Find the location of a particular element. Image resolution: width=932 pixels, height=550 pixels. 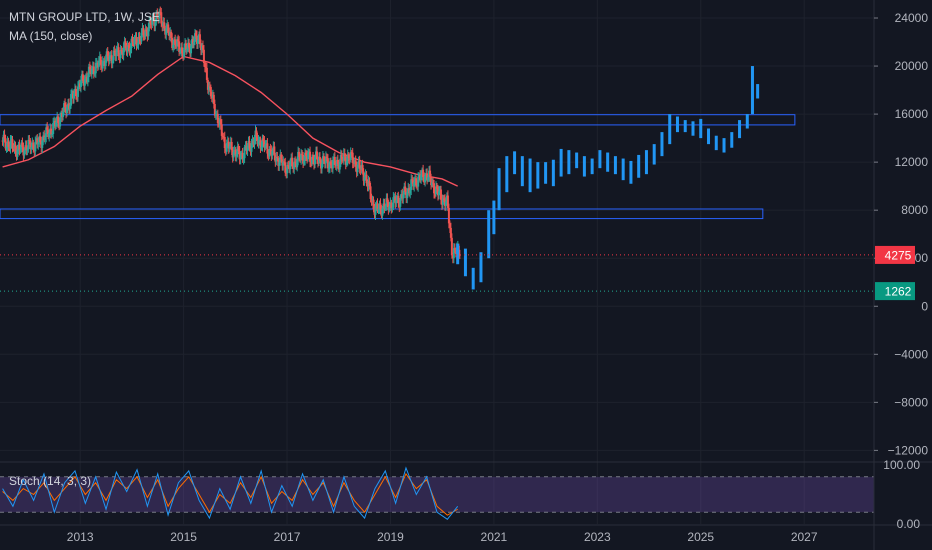

time-tick-label: 2021 is located at coordinates (494, 537).